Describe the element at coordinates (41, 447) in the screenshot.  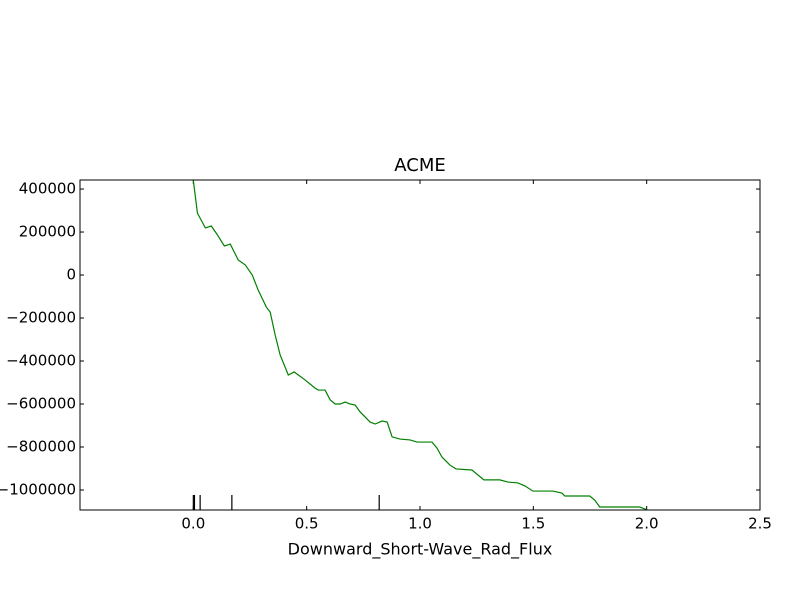
I see `y-tick-label: −800000` at that location.